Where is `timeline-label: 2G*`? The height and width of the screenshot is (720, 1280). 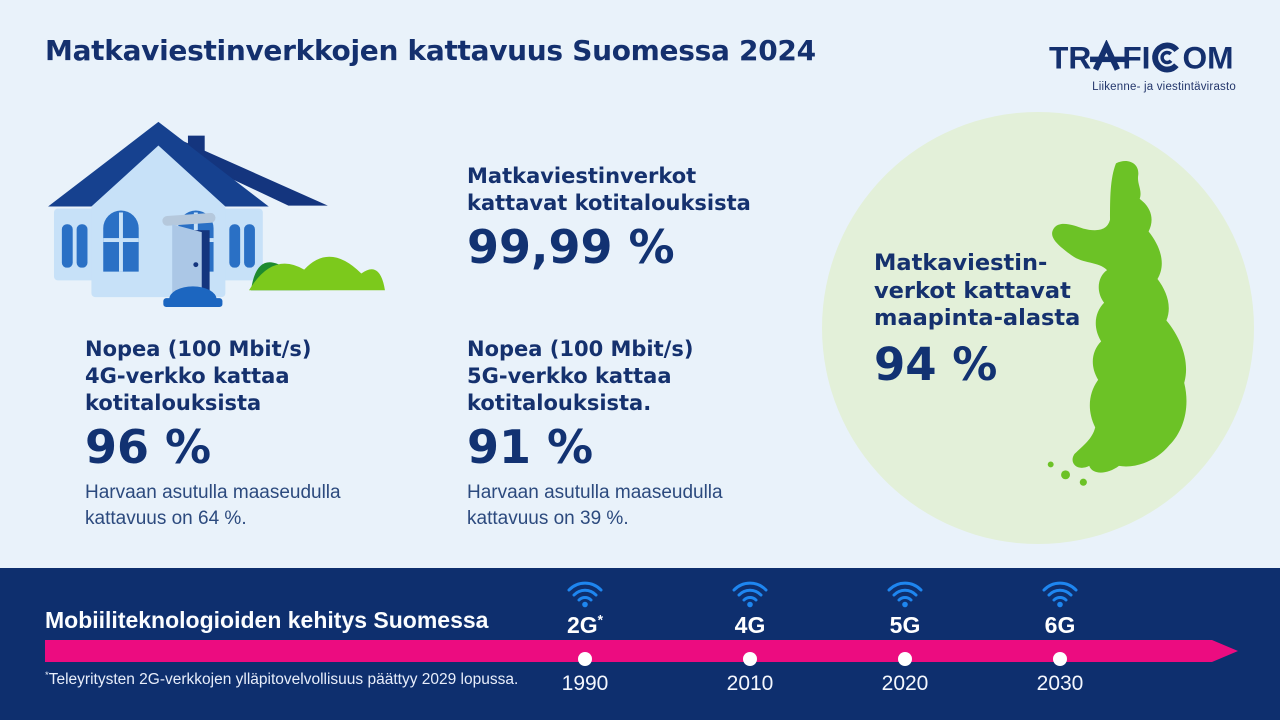 timeline-label: 2G* is located at coordinates (585, 625).